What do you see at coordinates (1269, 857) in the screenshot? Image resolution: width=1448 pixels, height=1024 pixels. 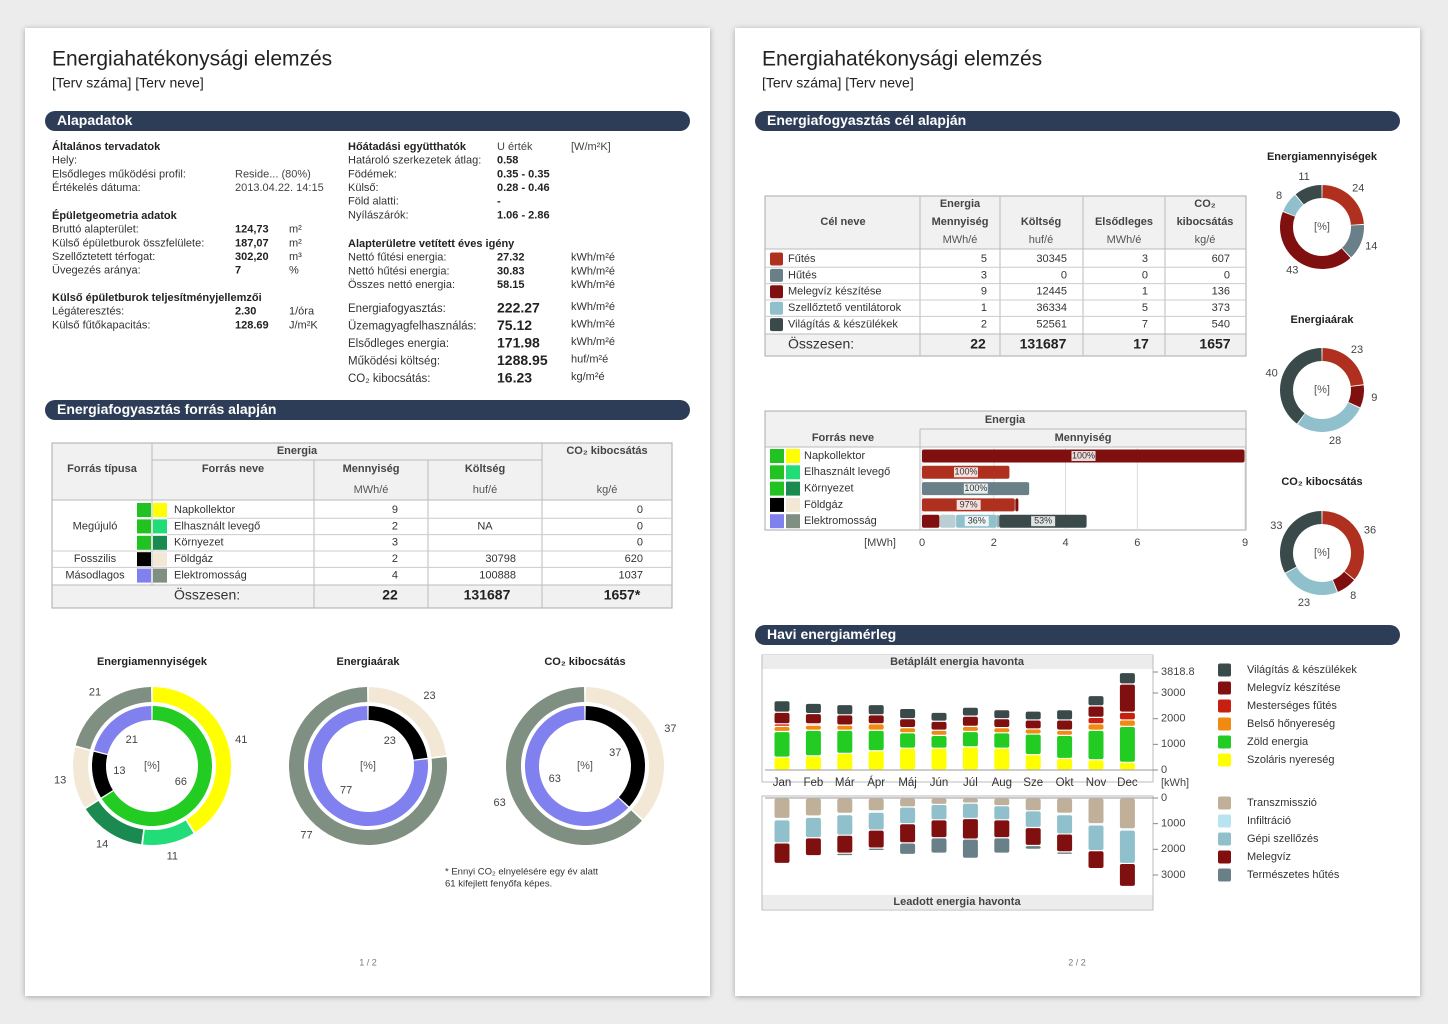 I see `legend-label: Melegvíz` at bounding box center [1269, 857].